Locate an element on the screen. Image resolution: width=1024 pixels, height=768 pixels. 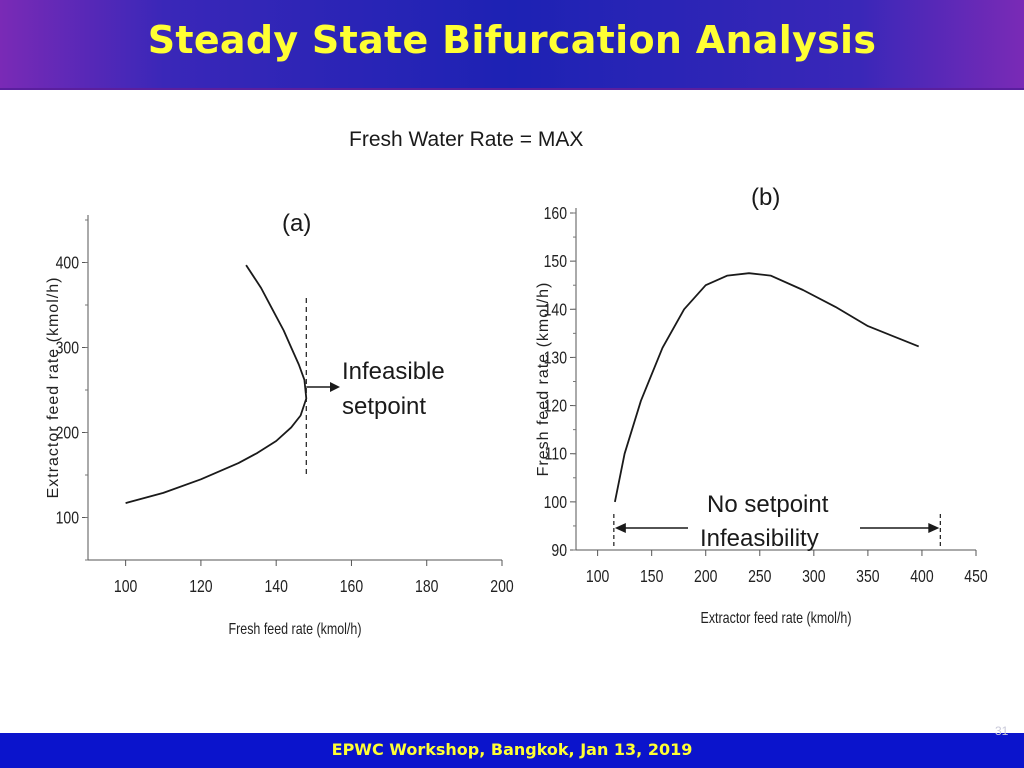
chart-b-x-tick-label: 400 is located at coordinates (921, 576).